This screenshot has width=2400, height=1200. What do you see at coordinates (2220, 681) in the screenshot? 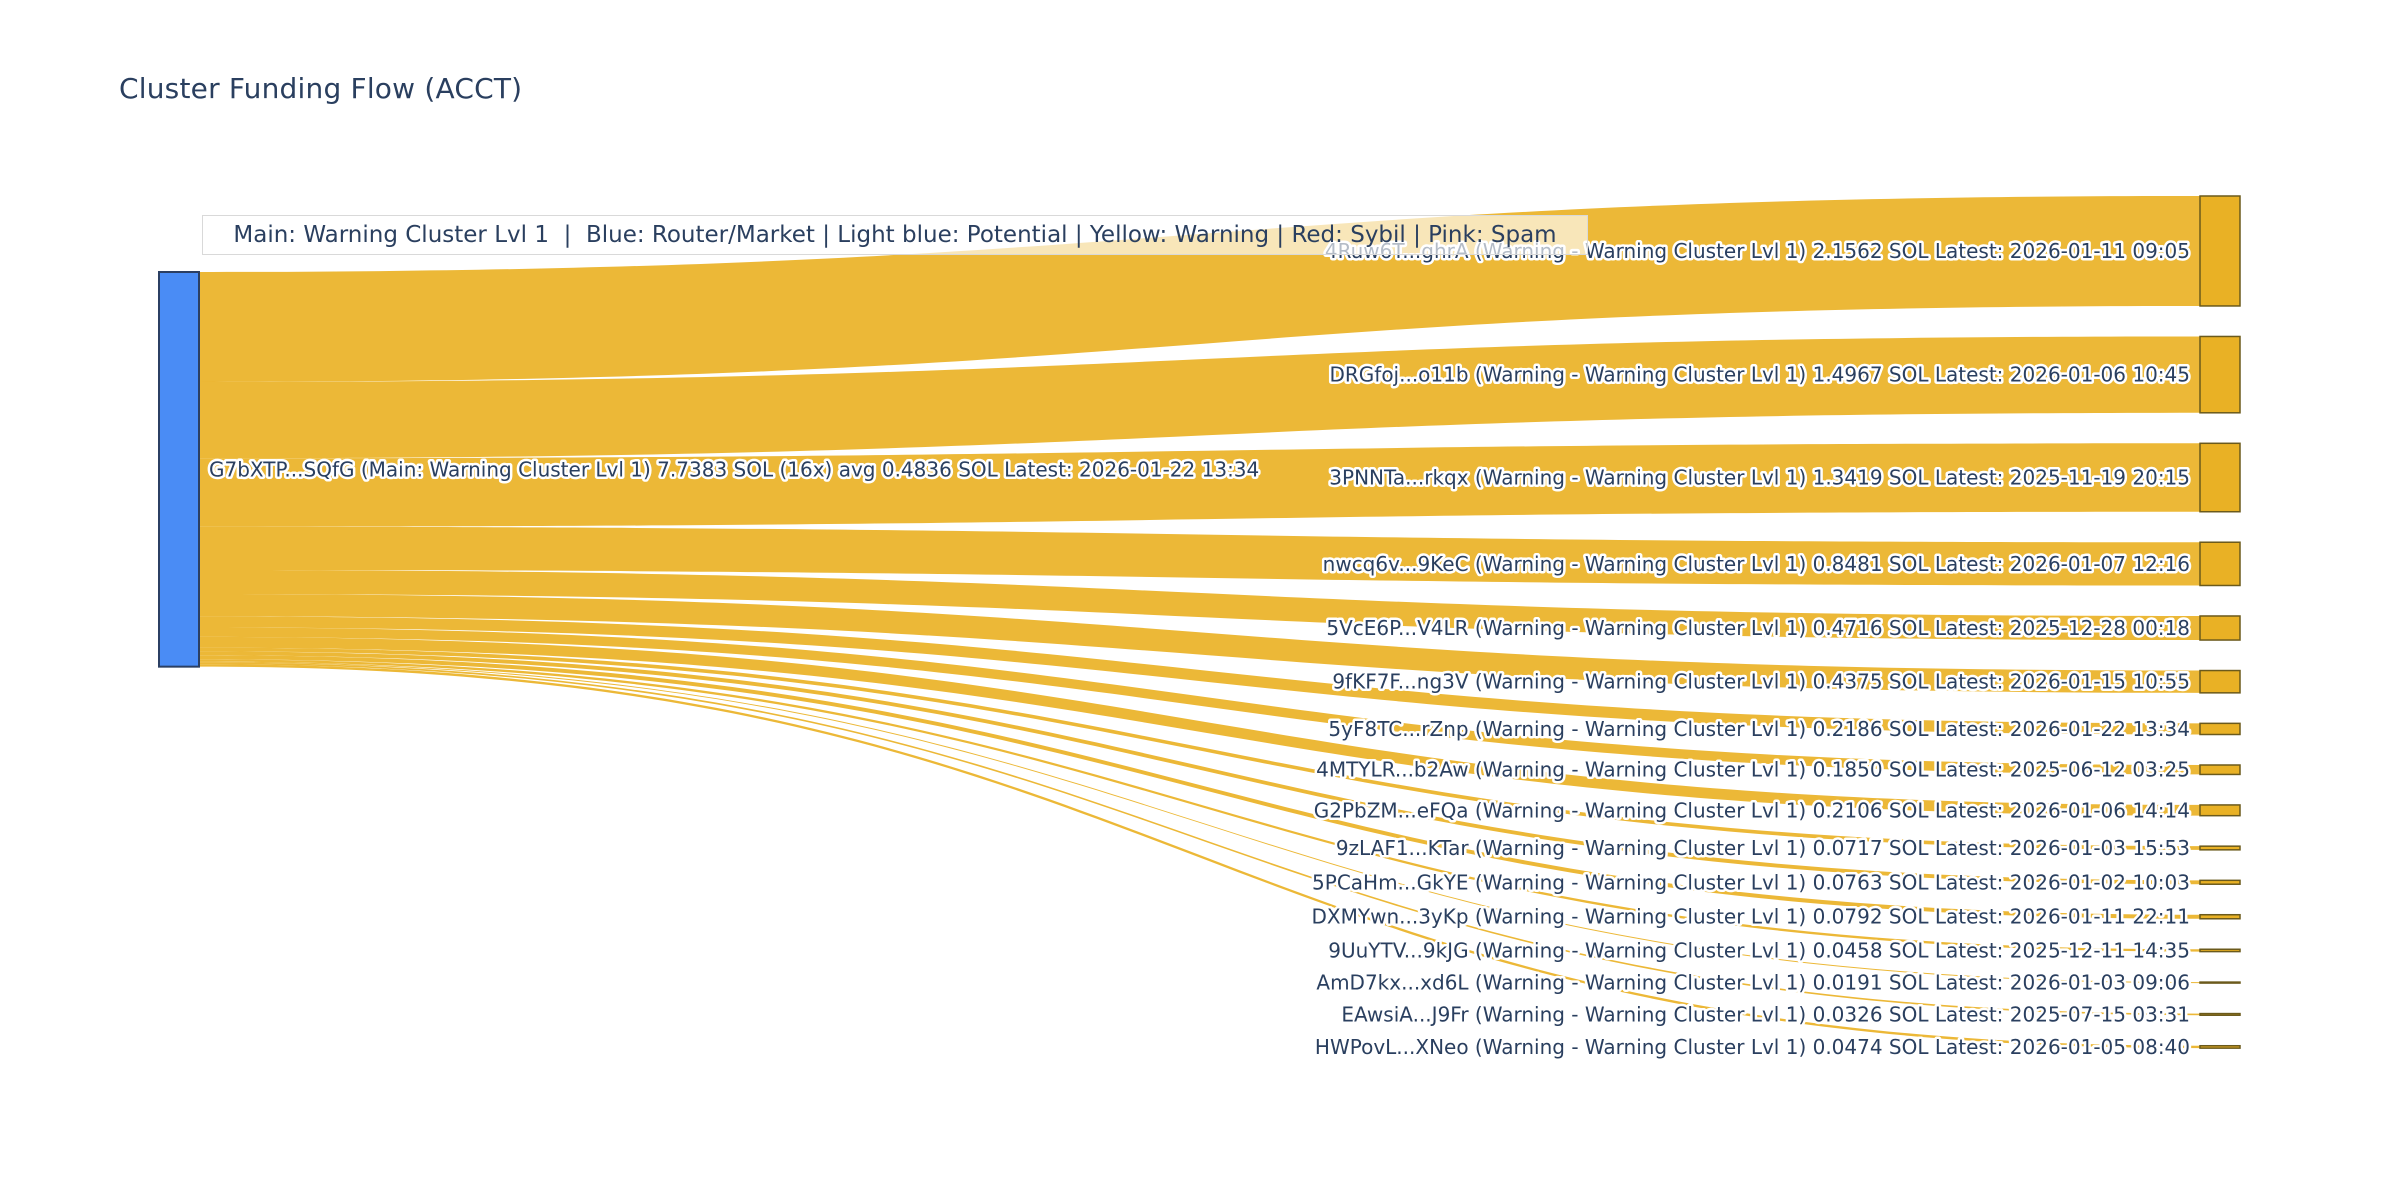
I see `target-node-9fKF7F...ng3V` at bounding box center [2220, 681].